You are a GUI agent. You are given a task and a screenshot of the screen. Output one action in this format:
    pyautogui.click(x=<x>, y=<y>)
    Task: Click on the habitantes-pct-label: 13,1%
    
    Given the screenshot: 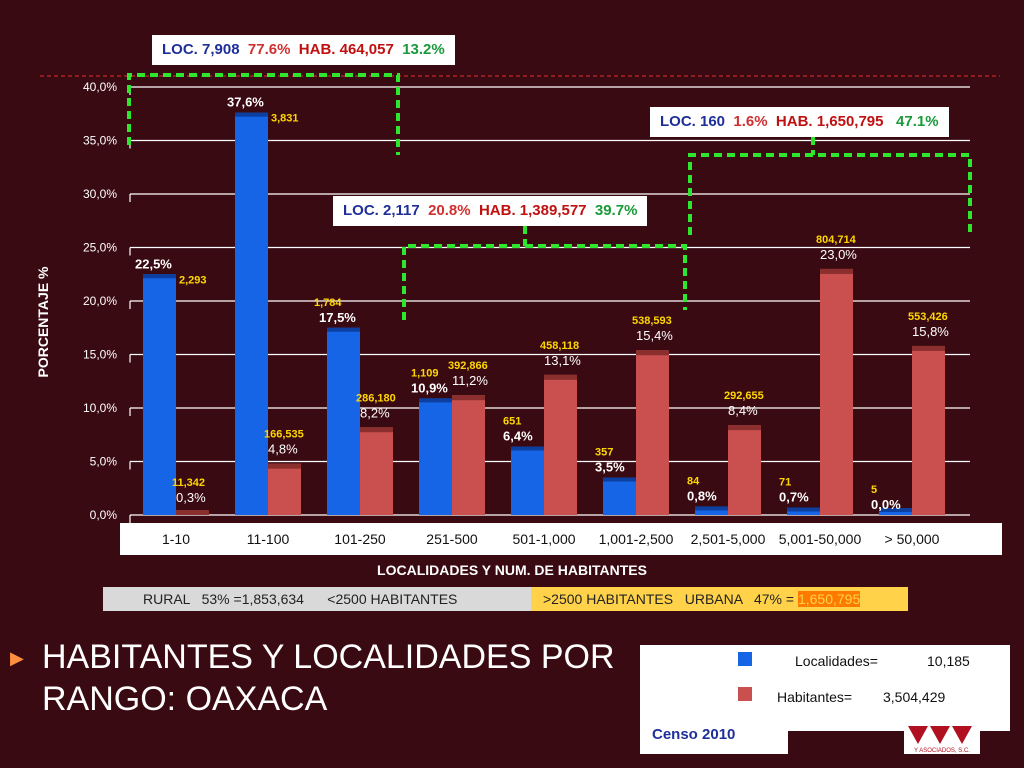 What is the action you would take?
    pyautogui.click(x=562, y=360)
    